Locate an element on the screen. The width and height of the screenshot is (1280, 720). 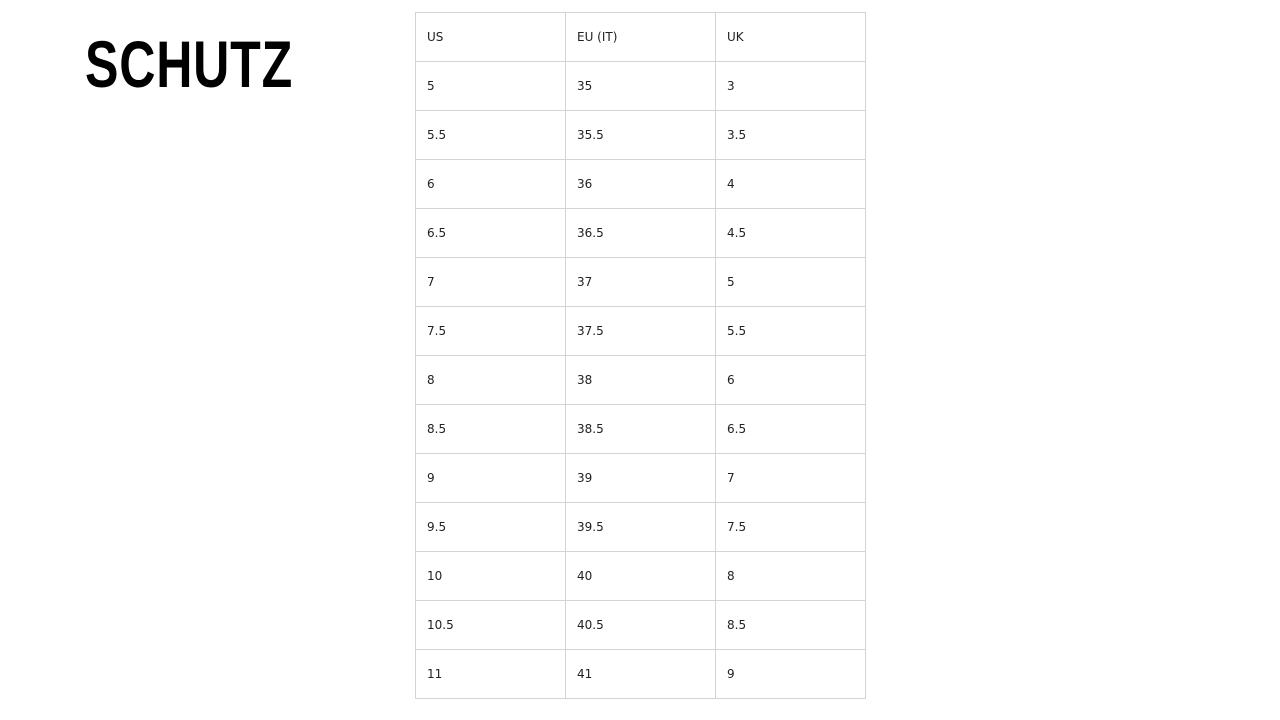
cell-eu: 35 is located at coordinates (640, 86).